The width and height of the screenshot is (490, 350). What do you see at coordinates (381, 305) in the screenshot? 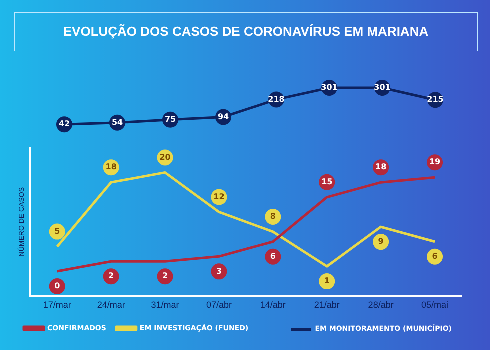
I see `x-tick-label: 28/abr` at bounding box center [381, 305].